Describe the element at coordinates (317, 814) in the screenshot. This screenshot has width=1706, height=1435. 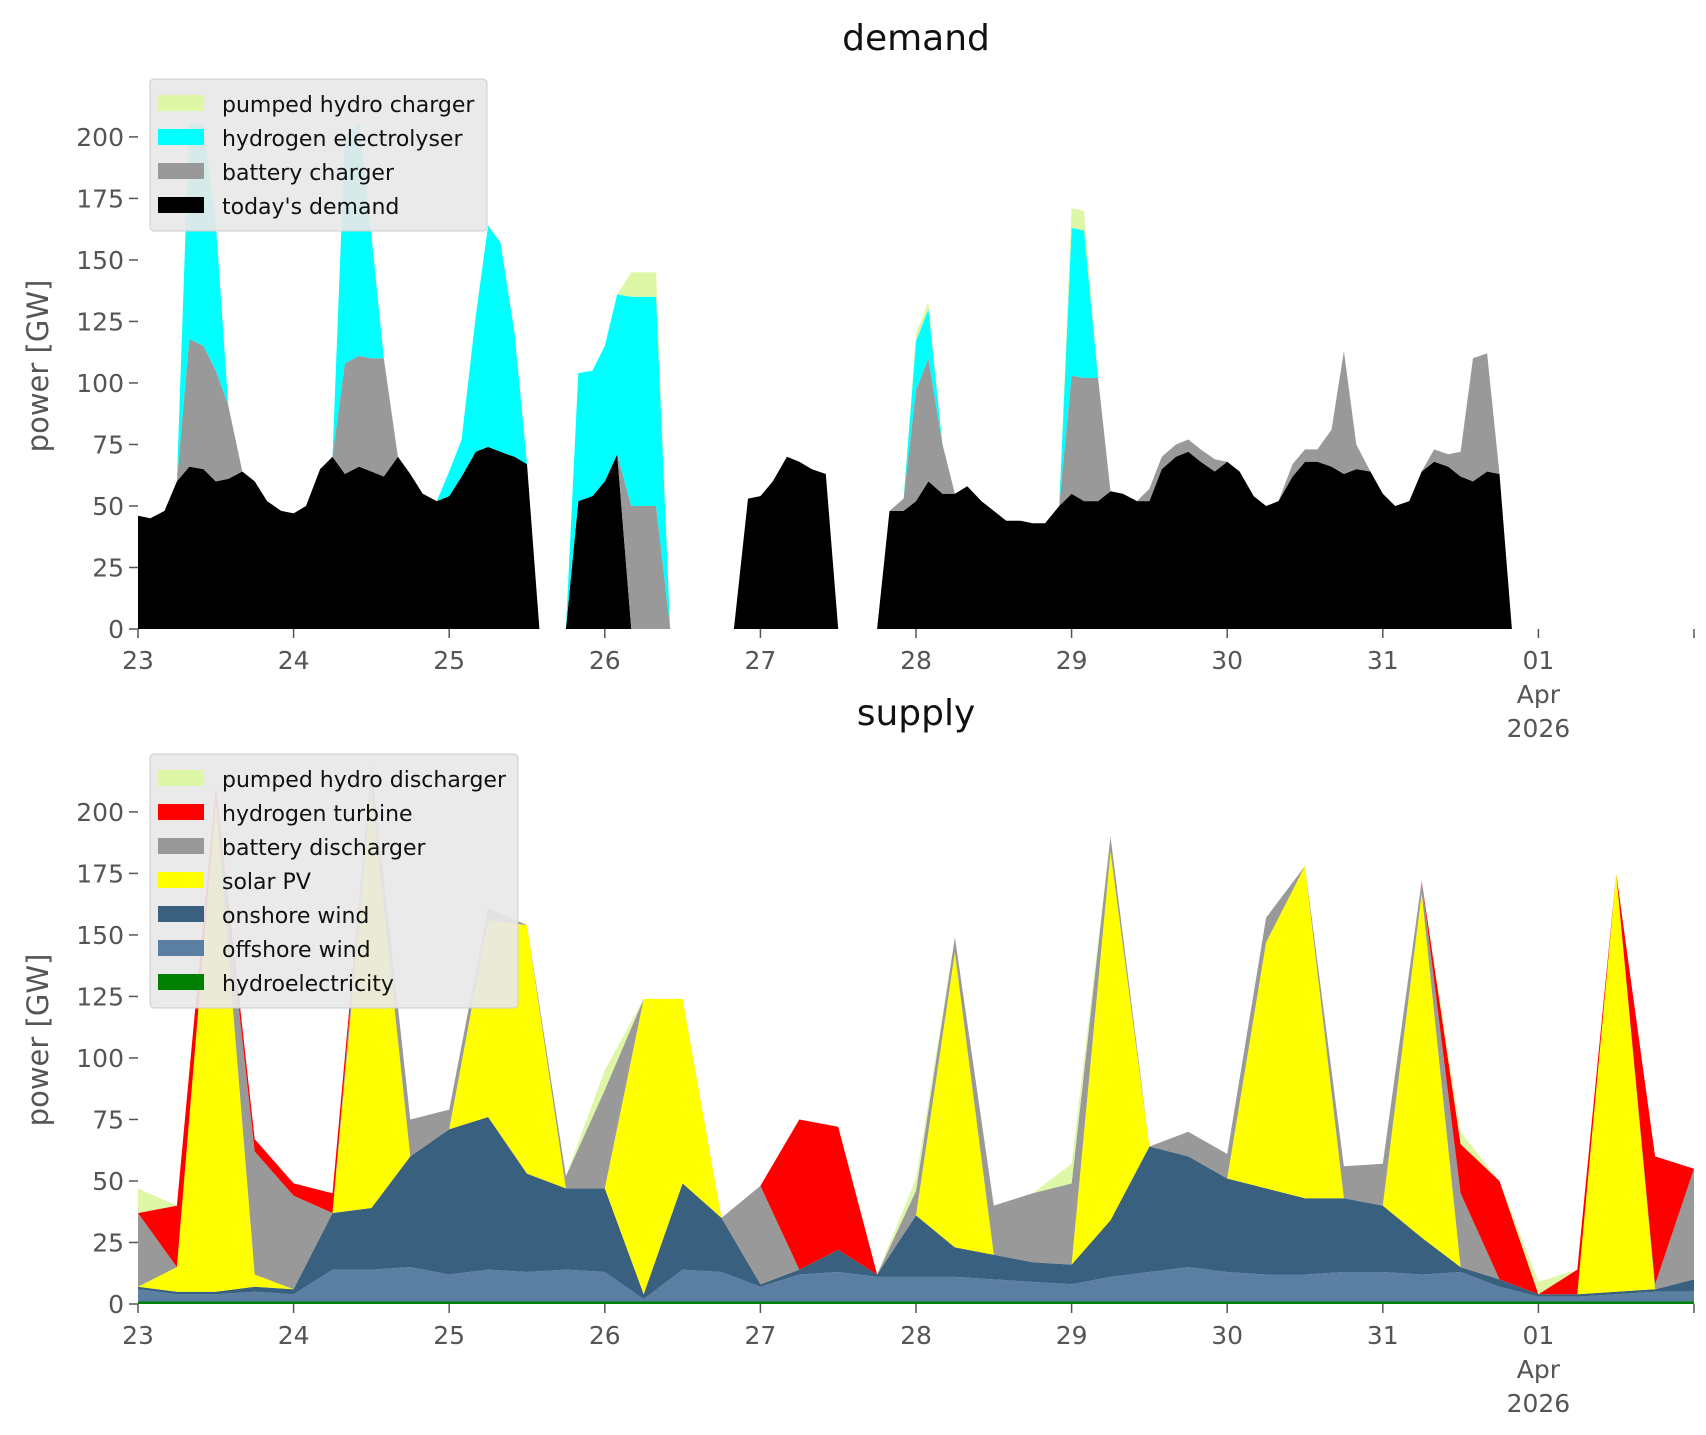
I see `legend-entry: hydrogen turbine` at that location.